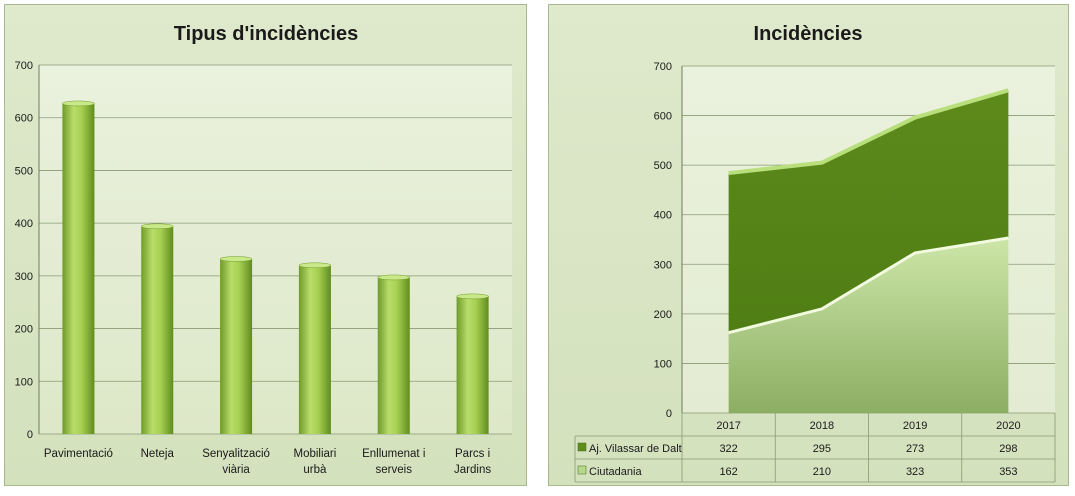  Describe the element at coordinates (808, 34) in the screenshot. I see `chart-title: Incidències` at that location.